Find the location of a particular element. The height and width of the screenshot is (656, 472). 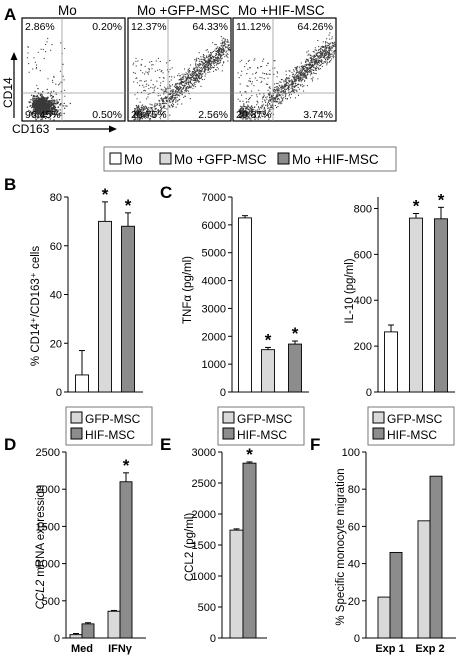

flow-plot-title: Mo is located at coordinates (67, 10).